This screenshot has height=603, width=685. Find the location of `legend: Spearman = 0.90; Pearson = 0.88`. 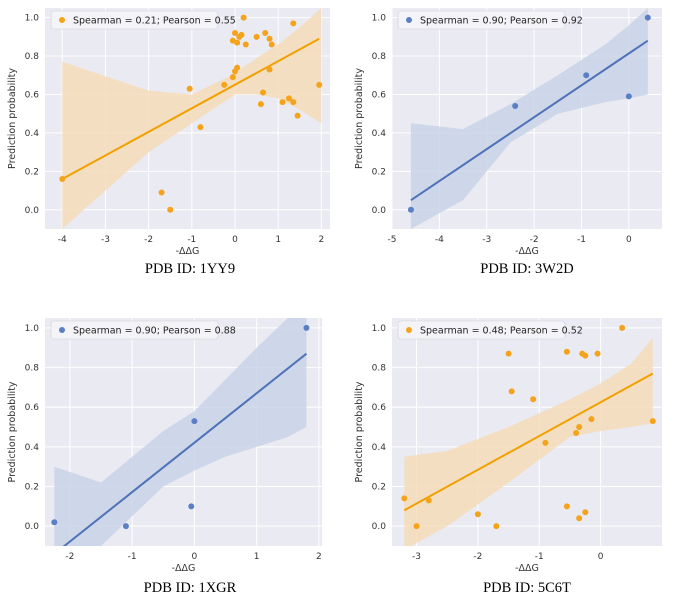

legend: Spearman = 0.90; Pearson = 0.88 is located at coordinates (143, 330).